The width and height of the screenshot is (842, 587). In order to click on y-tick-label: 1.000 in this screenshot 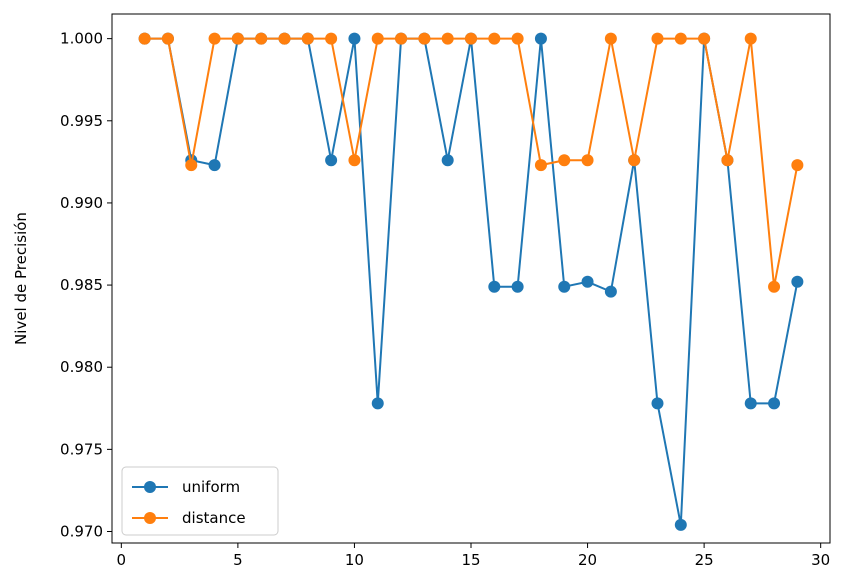, I will do `click(81, 39)`.